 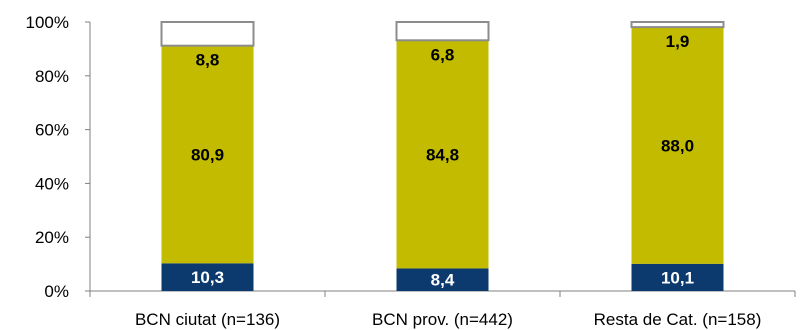 What do you see at coordinates (56, 291) in the screenshot?
I see `y-tick-label: 0%` at bounding box center [56, 291].